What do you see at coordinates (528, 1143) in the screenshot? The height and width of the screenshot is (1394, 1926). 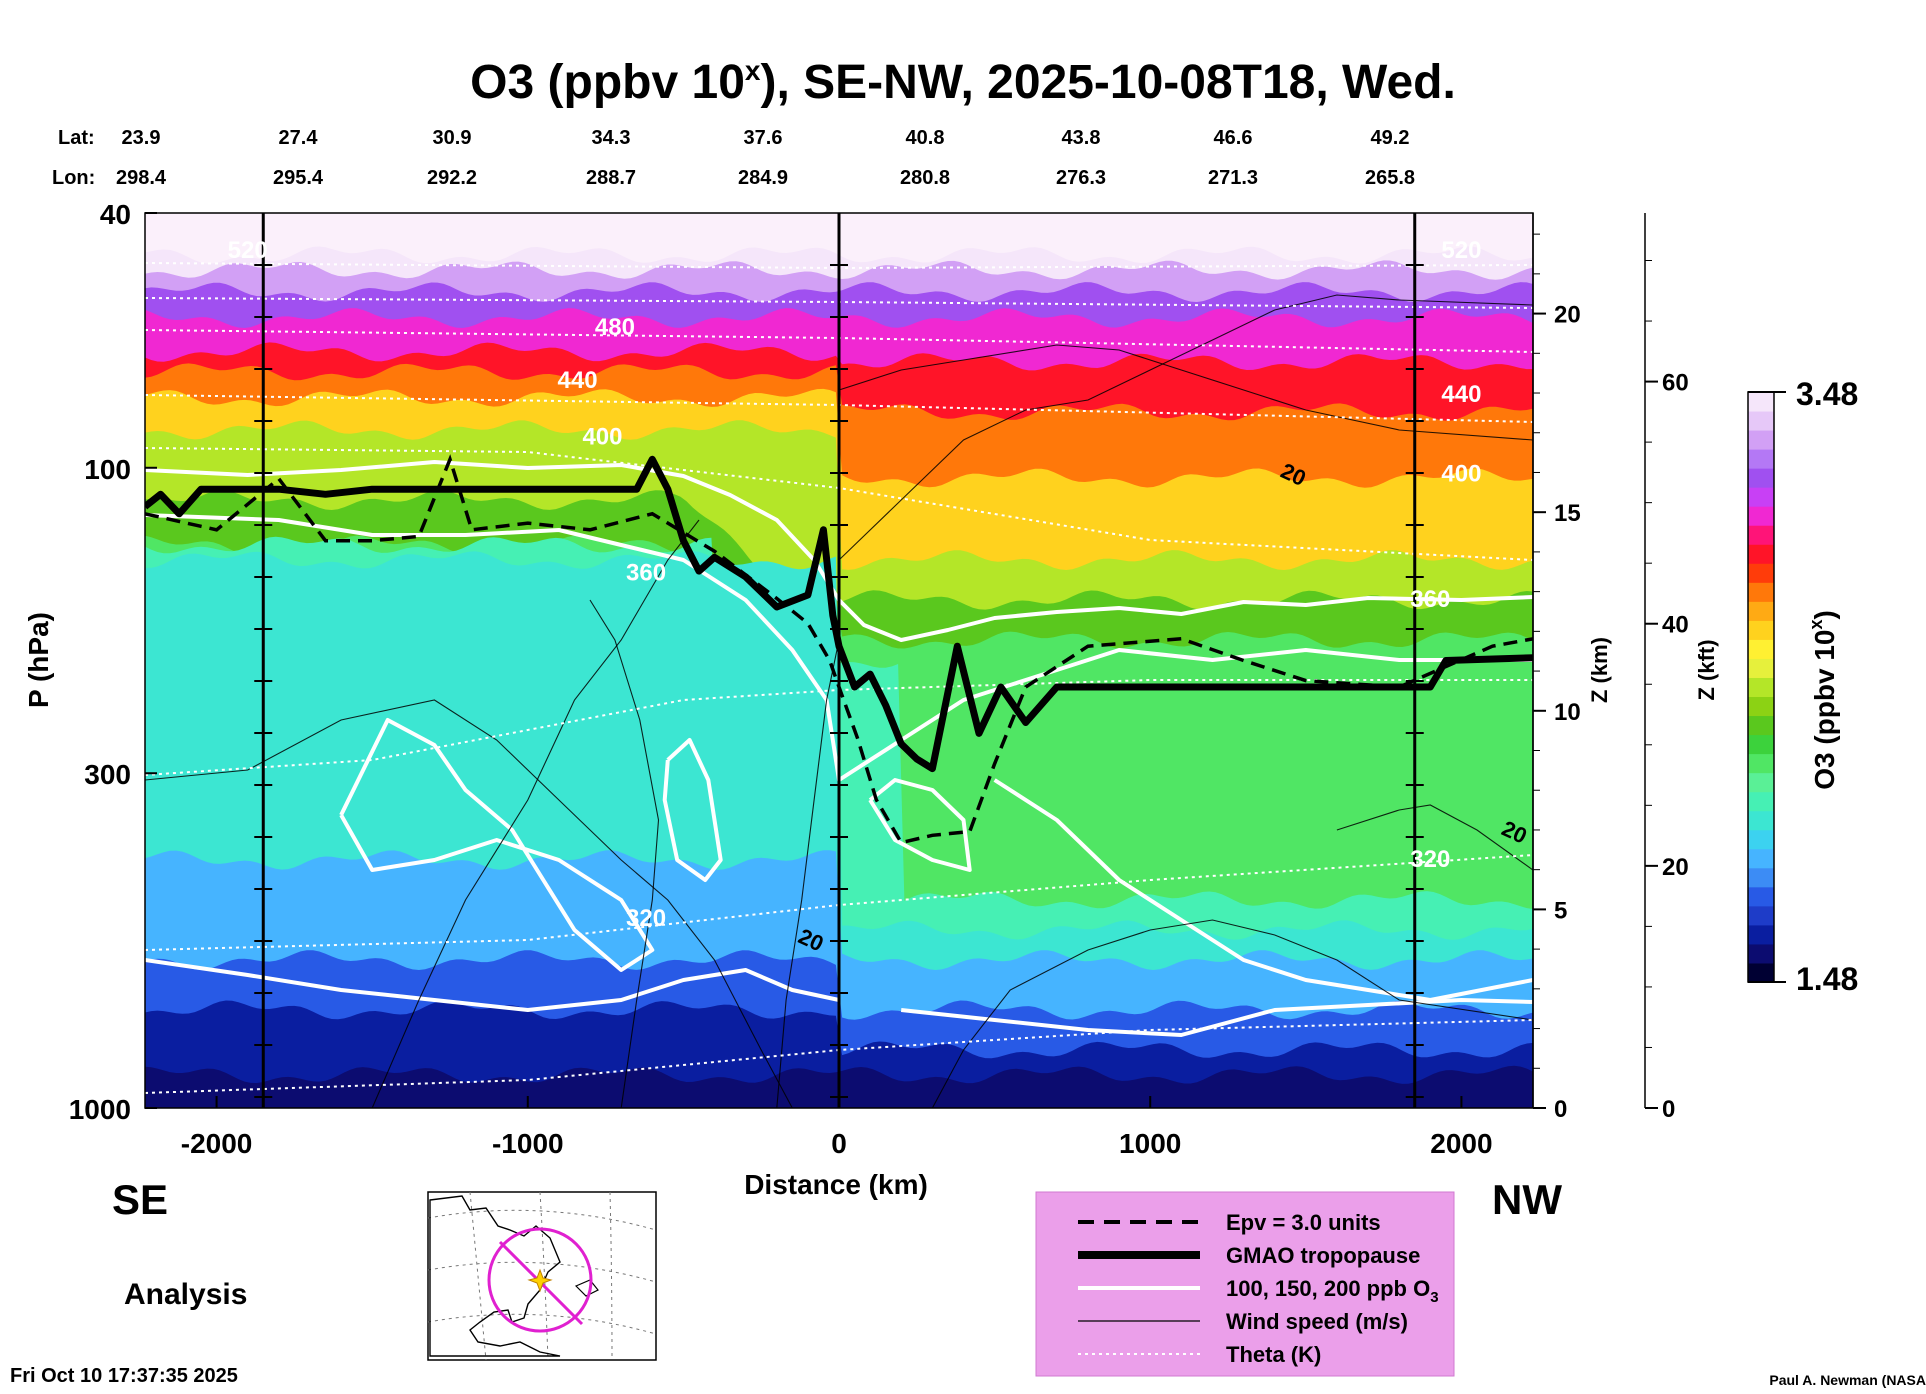 I see `x-tick-label: -1000` at bounding box center [528, 1143].